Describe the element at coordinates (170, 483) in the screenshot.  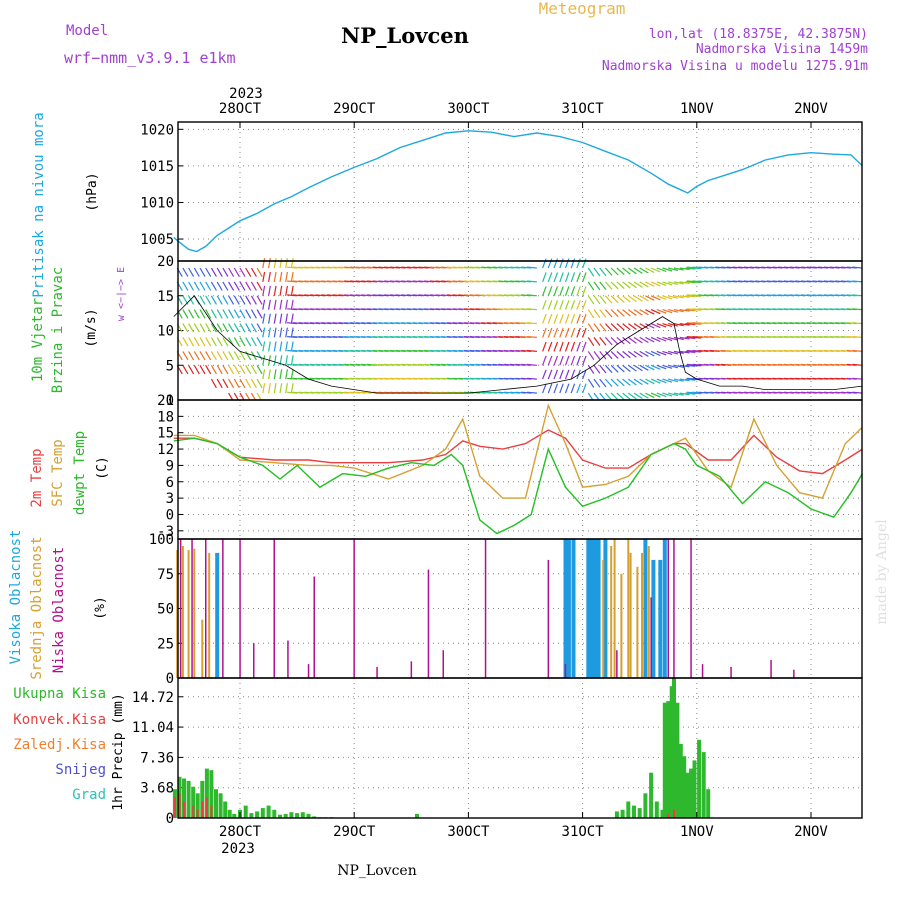
I see `y-tick-label: 6` at that location.